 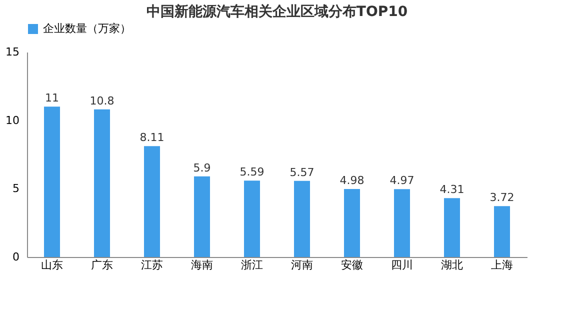 I want to click on y-tick-label: 5, so click(x=16, y=189).